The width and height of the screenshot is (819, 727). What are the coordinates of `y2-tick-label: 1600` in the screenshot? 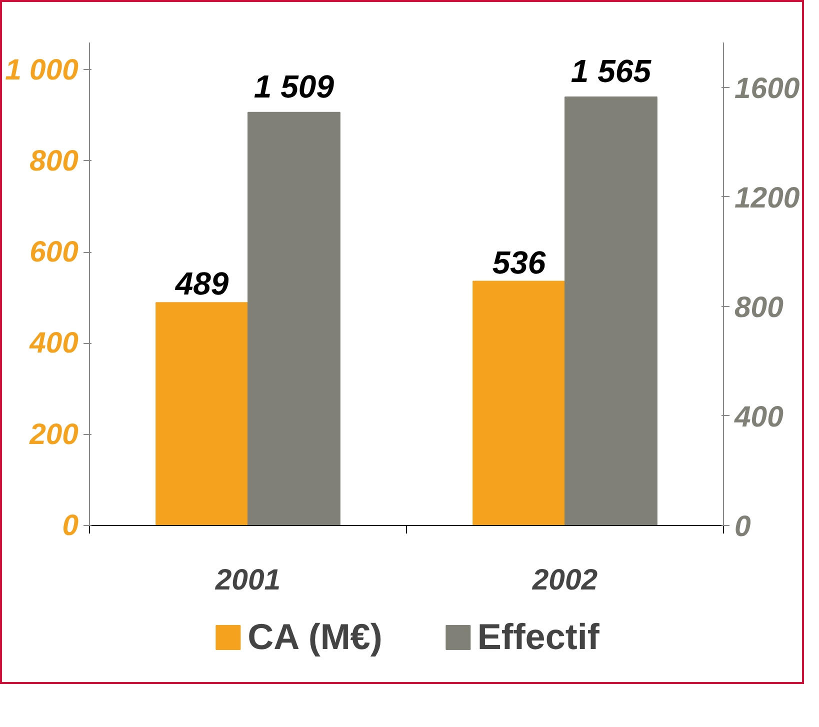 It's located at (767, 88).